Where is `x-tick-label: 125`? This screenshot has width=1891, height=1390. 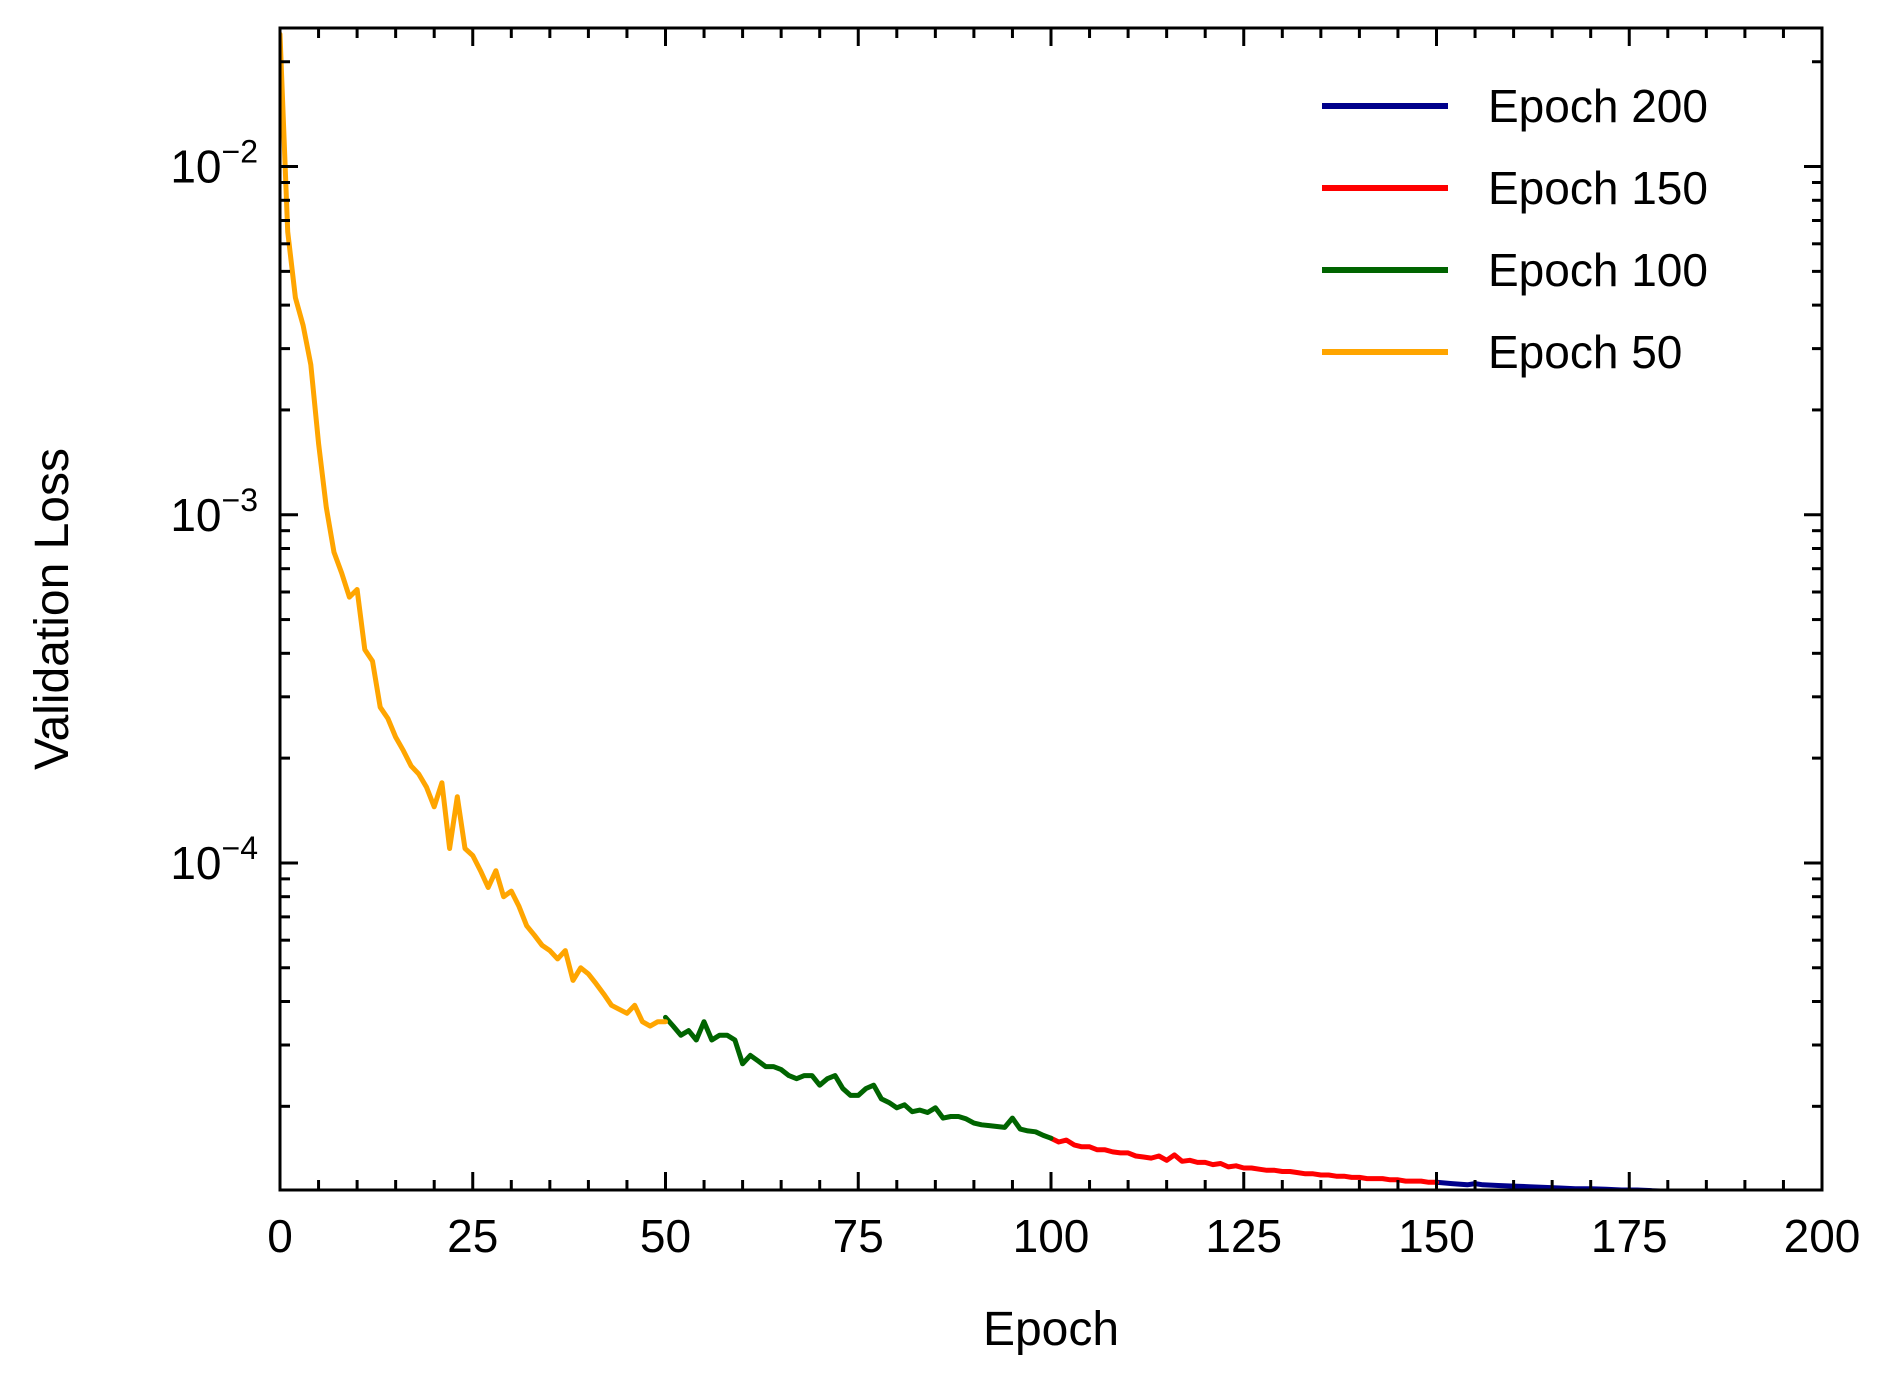 x-tick-label: 125 is located at coordinates (1243, 1236).